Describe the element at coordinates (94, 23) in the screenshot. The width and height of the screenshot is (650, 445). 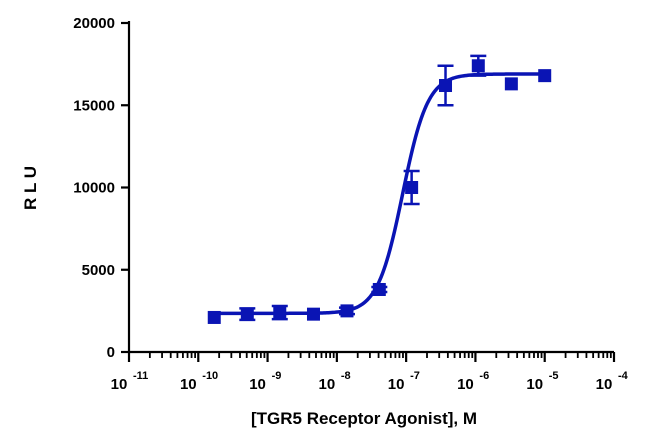
I see `y-tick-label: 20000` at that location.